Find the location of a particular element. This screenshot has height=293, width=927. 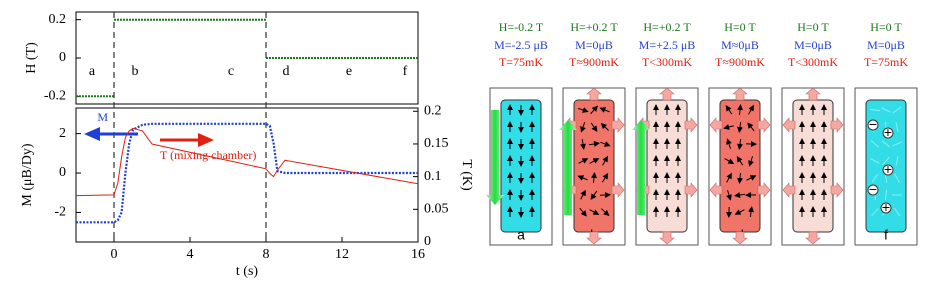

y-tick-label: 0.2 is located at coordinates (58, 19).